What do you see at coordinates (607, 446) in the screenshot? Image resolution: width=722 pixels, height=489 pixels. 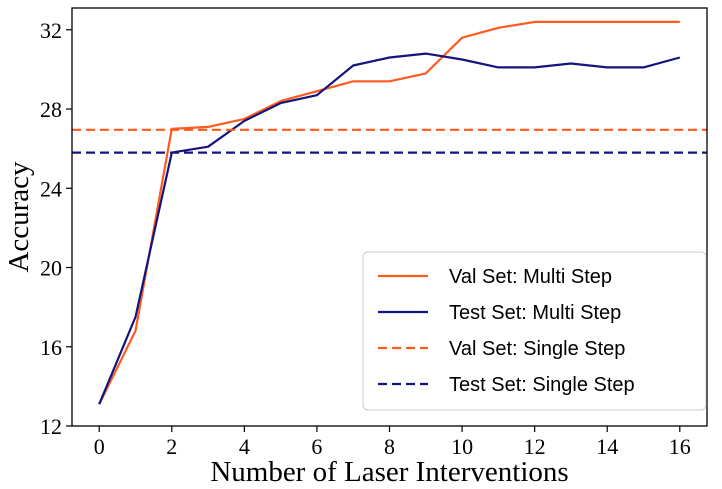 I see `x-tick-label: 14` at bounding box center [607, 446].